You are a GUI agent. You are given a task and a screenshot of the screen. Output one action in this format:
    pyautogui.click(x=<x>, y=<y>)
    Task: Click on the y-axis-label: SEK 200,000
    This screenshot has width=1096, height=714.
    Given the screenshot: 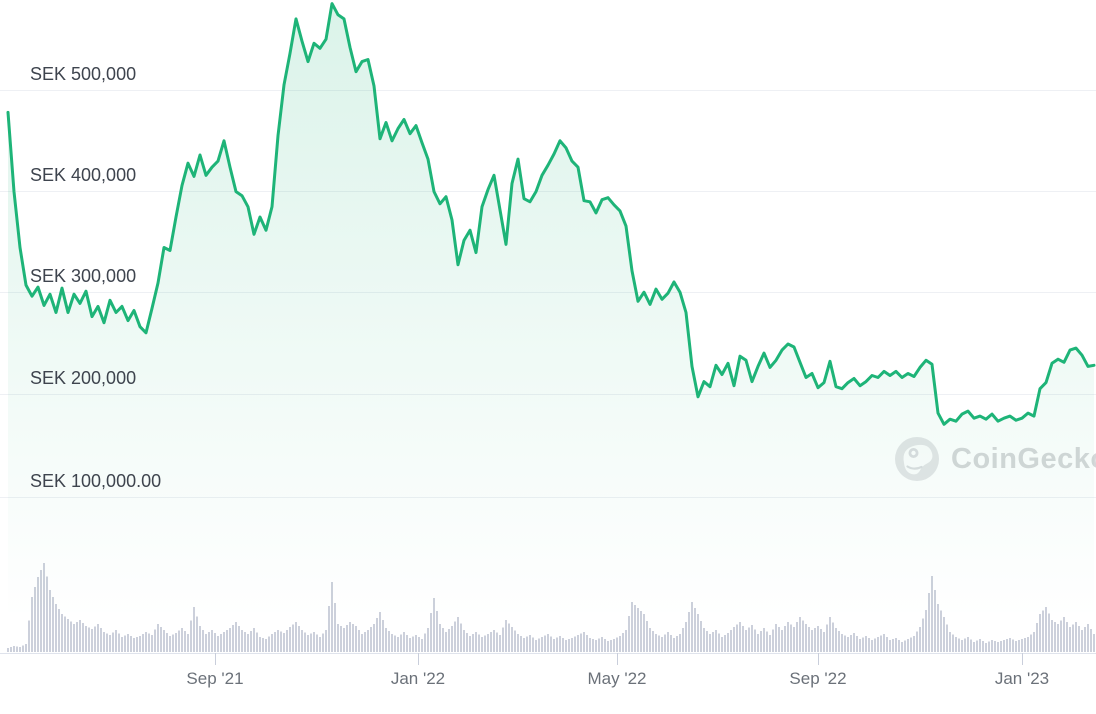 What is the action you would take?
    pyautogui.click(x=83, y=378)
    